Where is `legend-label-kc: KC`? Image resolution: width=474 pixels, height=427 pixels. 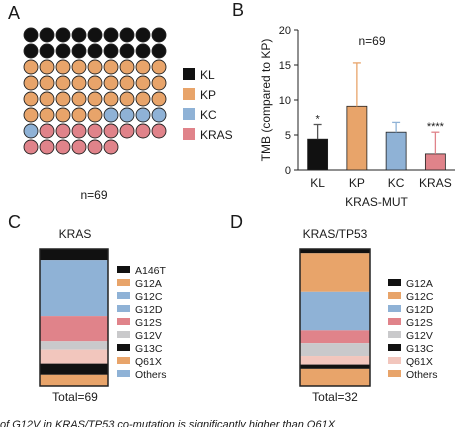
legend-label-kc: KC is located at coordinates (208, 115).